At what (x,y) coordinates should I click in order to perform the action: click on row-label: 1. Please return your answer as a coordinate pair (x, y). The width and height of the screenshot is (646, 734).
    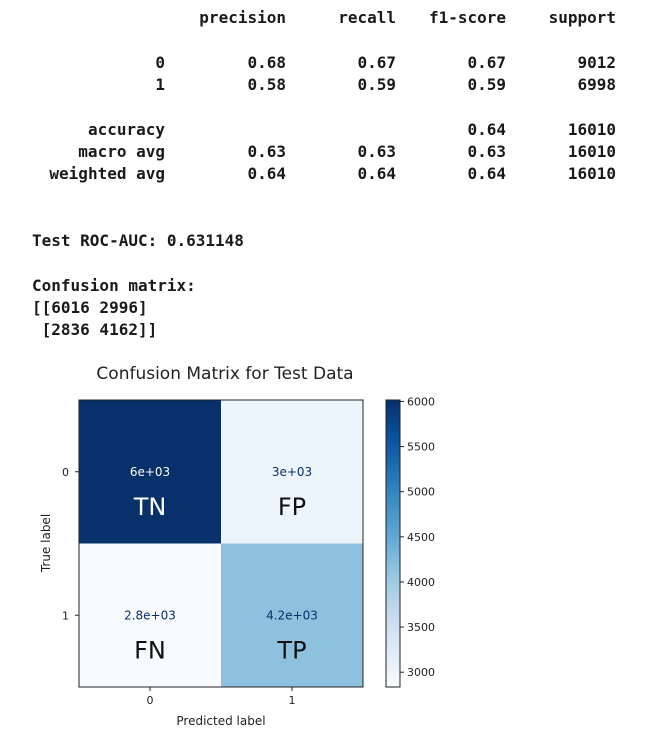
    Looking at the image, I should click on (160, 84).